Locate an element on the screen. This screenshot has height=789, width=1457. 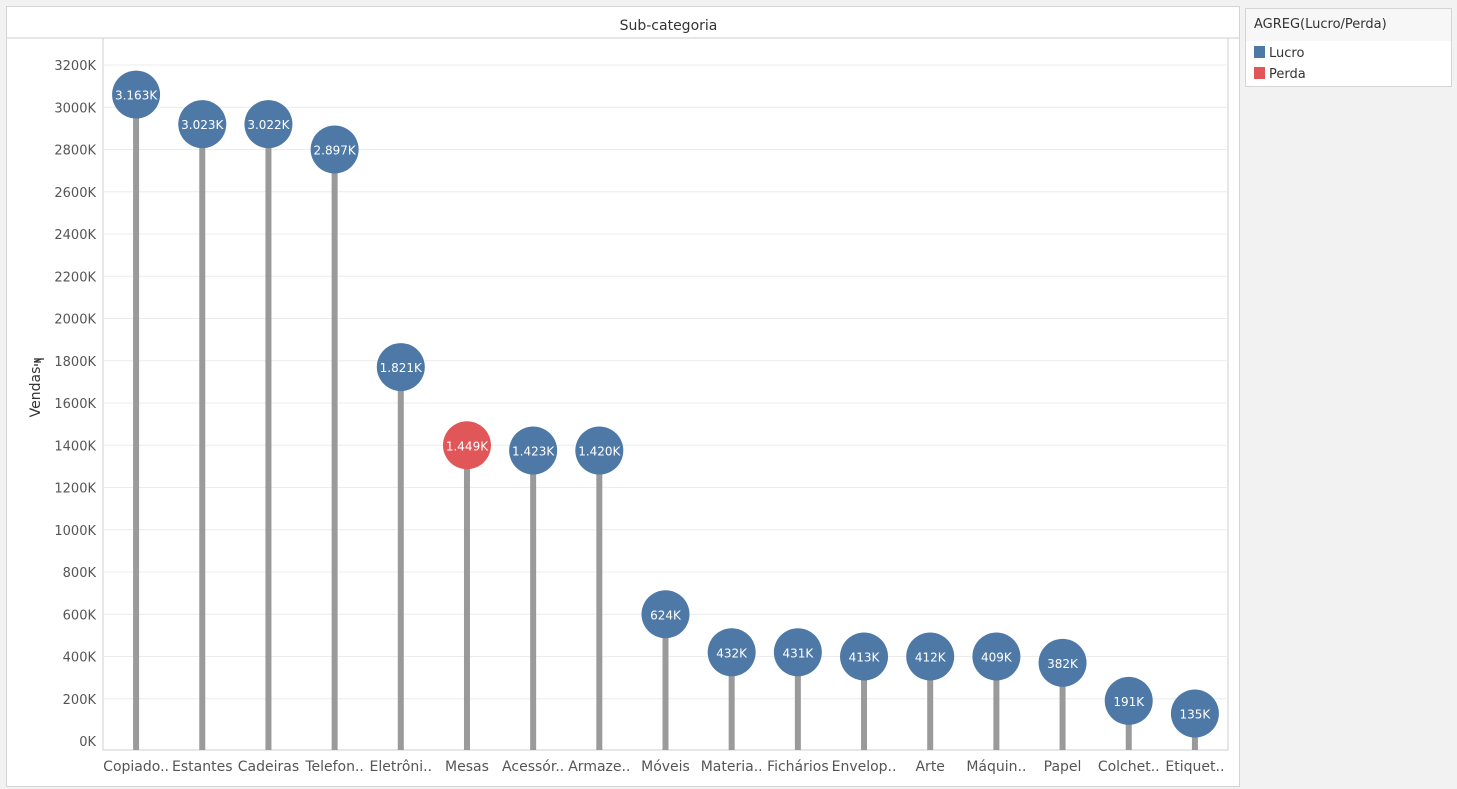
x-tick-label: Móveis is located at coordinates (665, 767).